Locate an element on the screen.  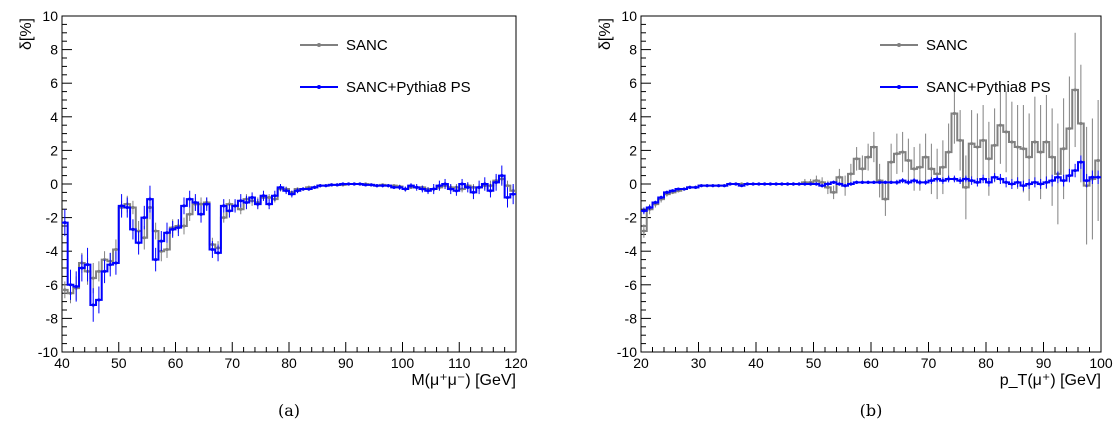
figure-caption: (b) is located at coordinates (871, 410).